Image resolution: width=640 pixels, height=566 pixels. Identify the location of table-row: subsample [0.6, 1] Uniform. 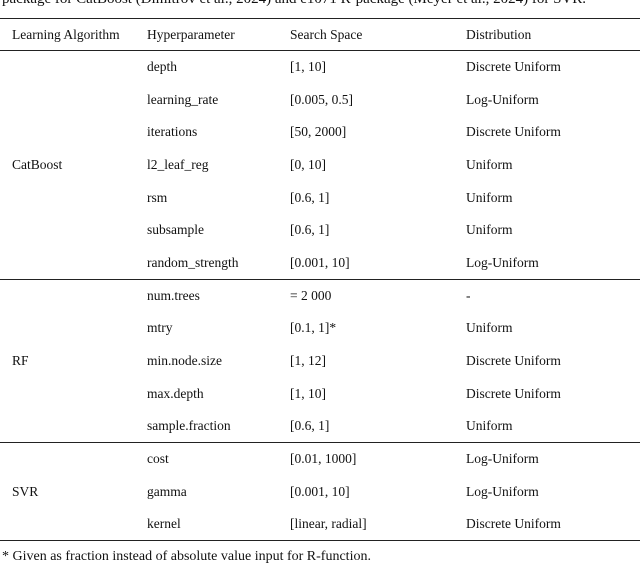
(320, 230).